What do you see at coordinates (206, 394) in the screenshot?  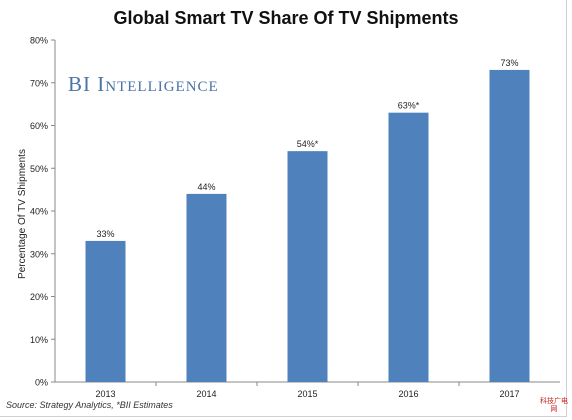 I see `x-tick-label: 2014` at bounding box center [206, 394].